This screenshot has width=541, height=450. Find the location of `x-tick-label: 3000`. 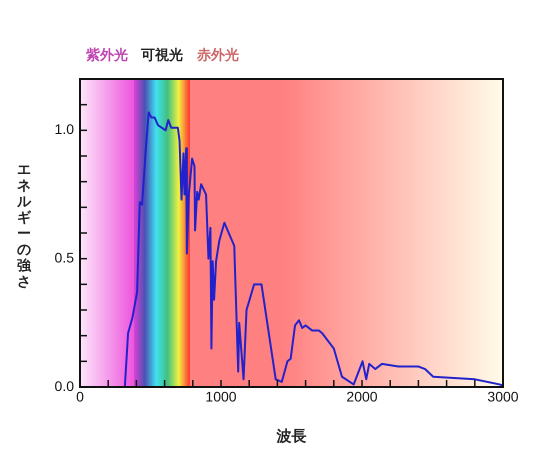

x-tick-label: 3000 is located at coordinates (503, 396).